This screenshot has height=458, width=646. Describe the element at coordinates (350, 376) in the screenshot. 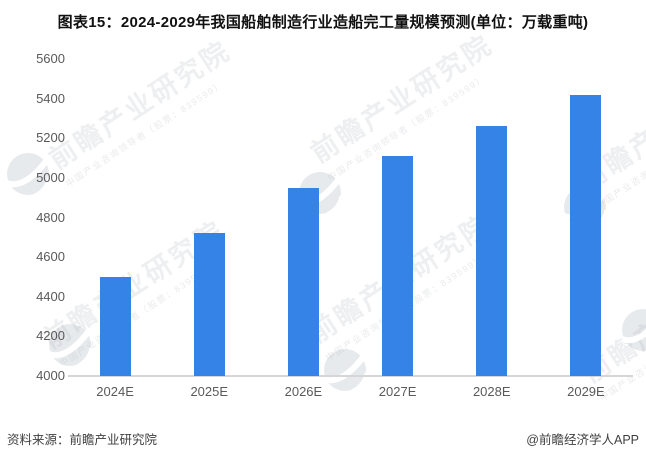

I see `x-axis-line` at that location.